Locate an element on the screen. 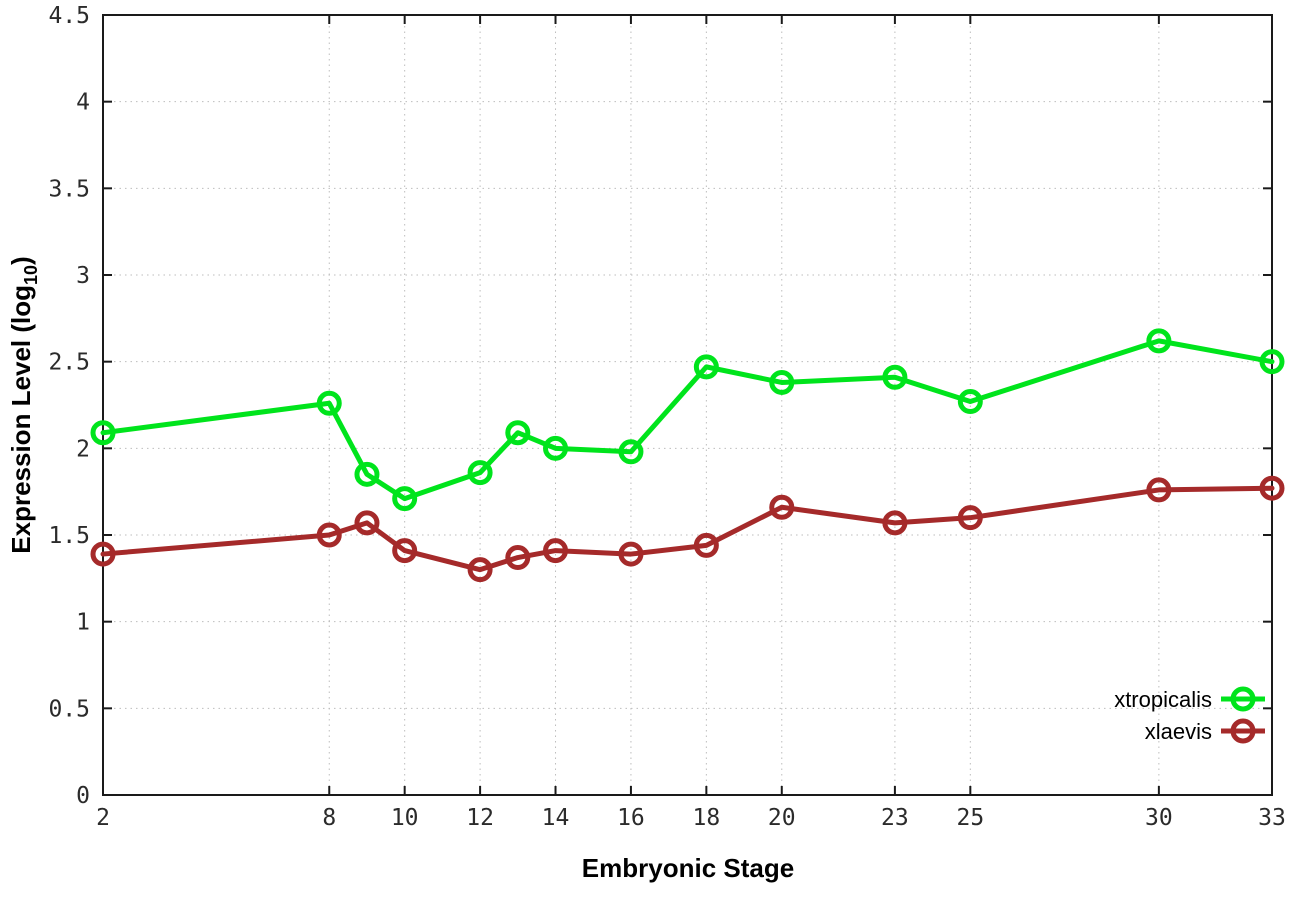 This screenshot has height=907, width=1296. x-tick-label: 23 is located at coordinates (895, 818).